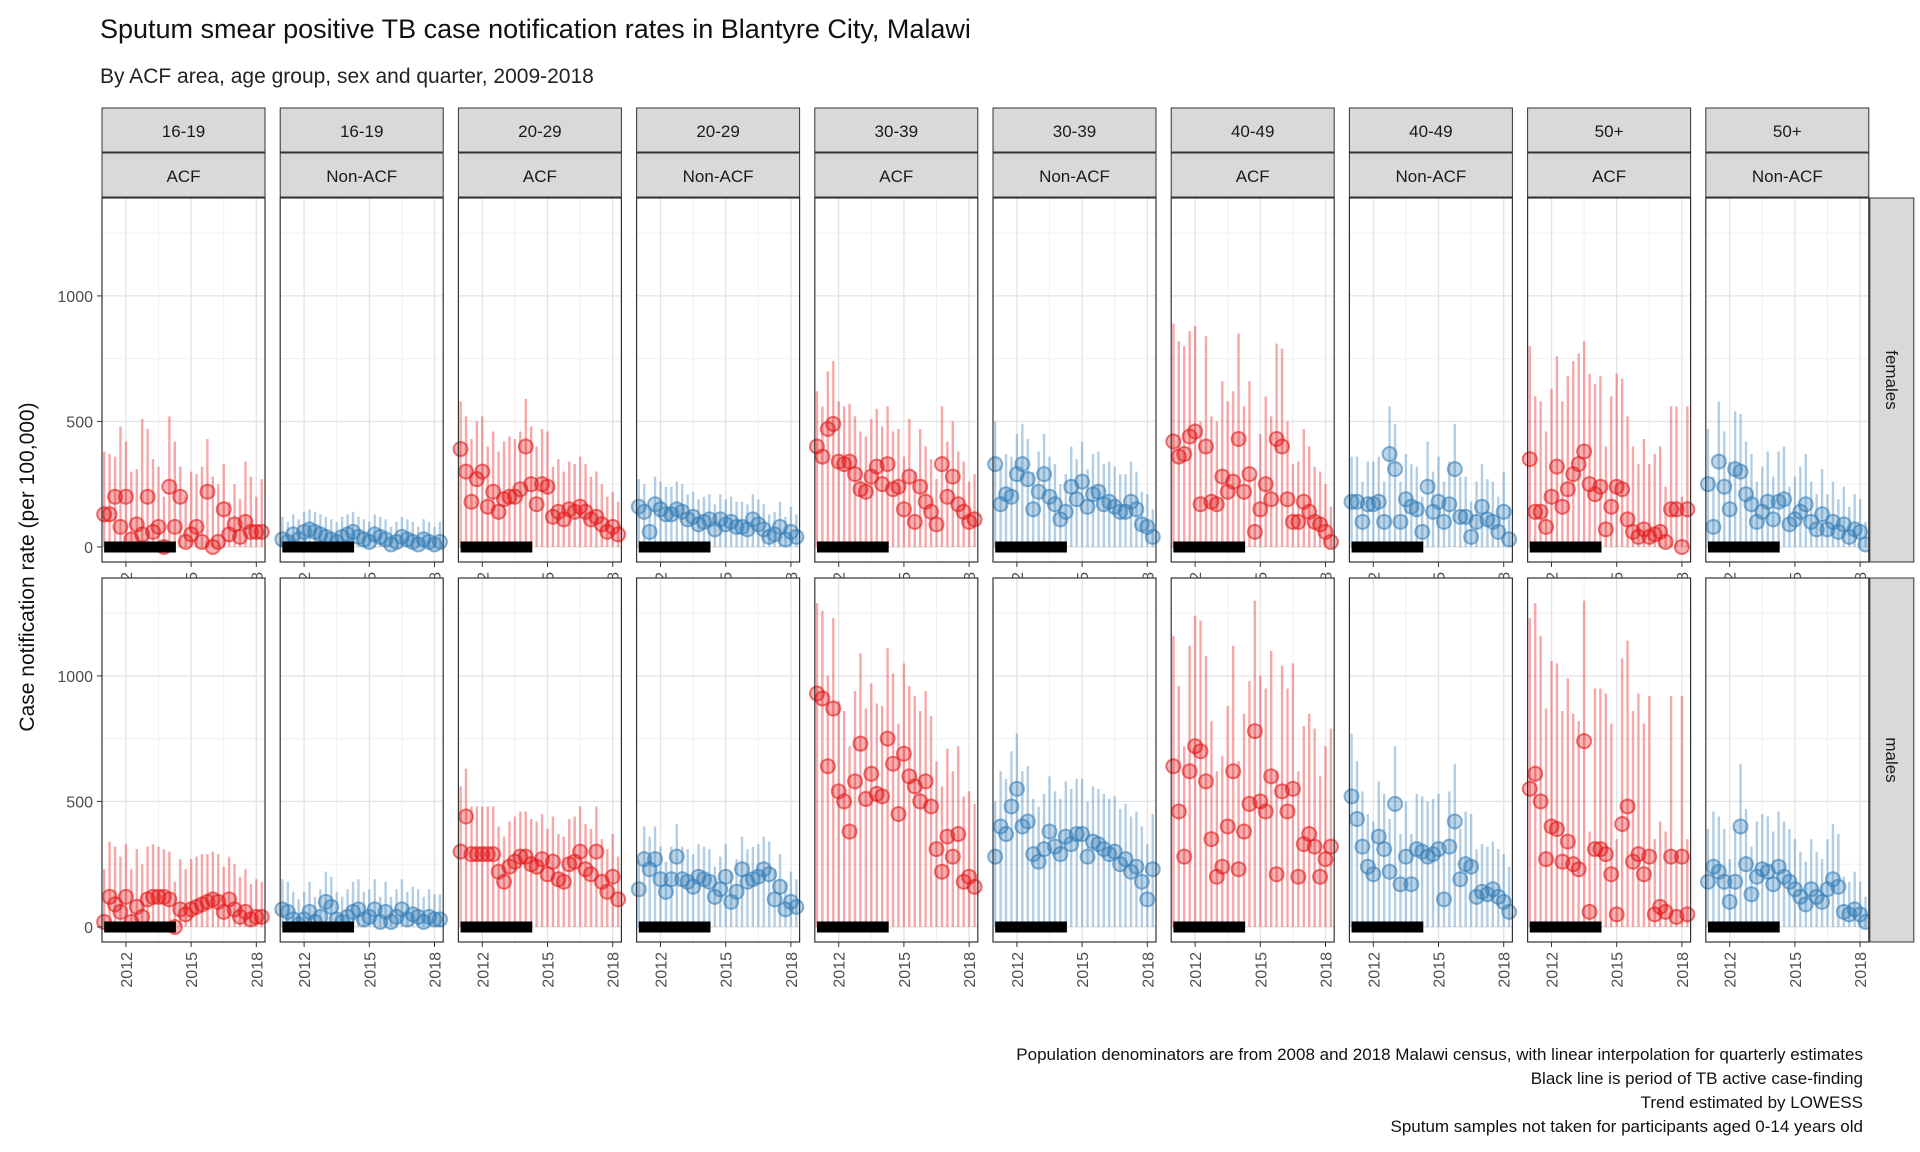  Describe the element at coordinates (662, 970) in the screenshot. I see `x-tick-label: 2012` at that location.